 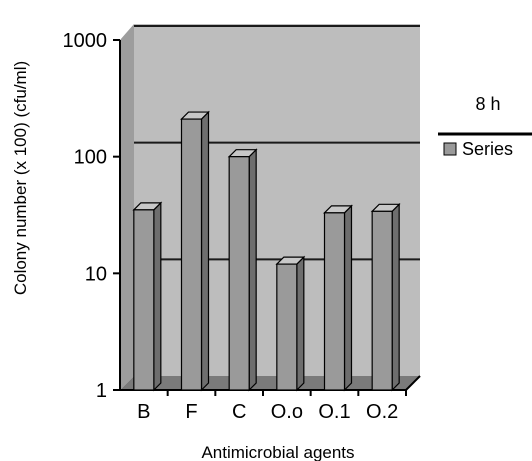 What do you see at coordinates (277, 452) in the screenshot?
I see `x-axis-title: Antimicrobial agents` at bounding box center [277, 452].